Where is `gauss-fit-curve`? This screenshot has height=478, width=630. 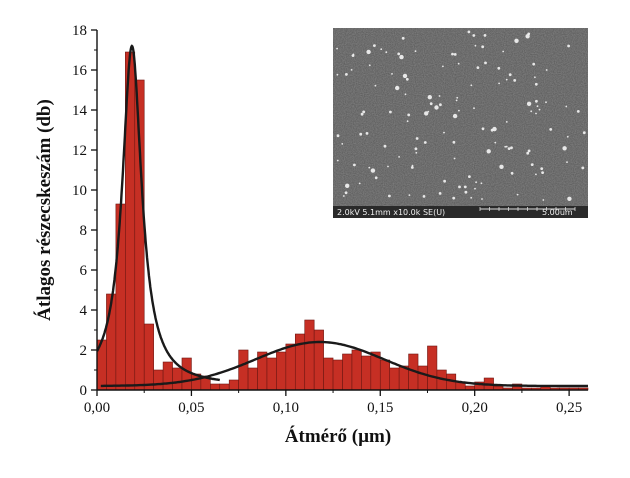 gauss-fit-curve is located at coordinates (344, 364).